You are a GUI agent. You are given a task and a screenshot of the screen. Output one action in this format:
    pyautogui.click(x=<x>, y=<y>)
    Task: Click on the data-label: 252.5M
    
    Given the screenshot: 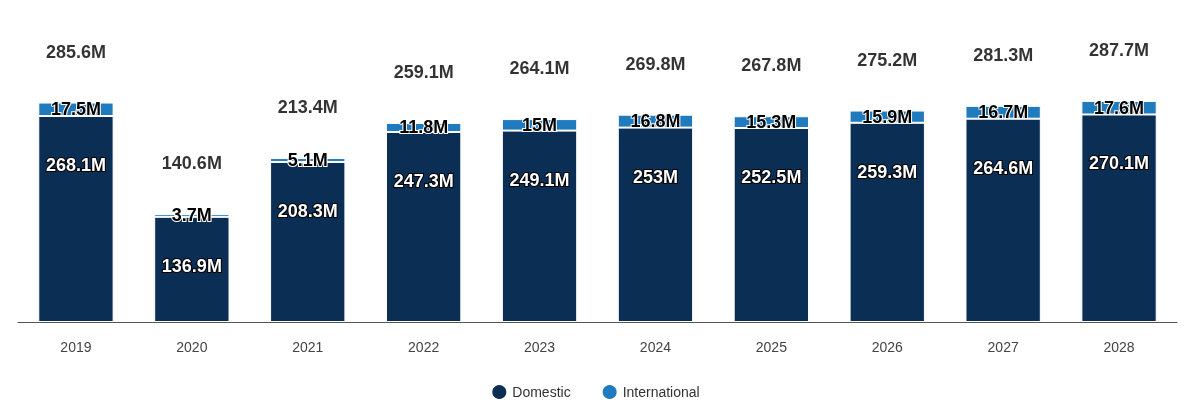 What is the action you would take?
    pyautogui.click(x=771, y=176)
    